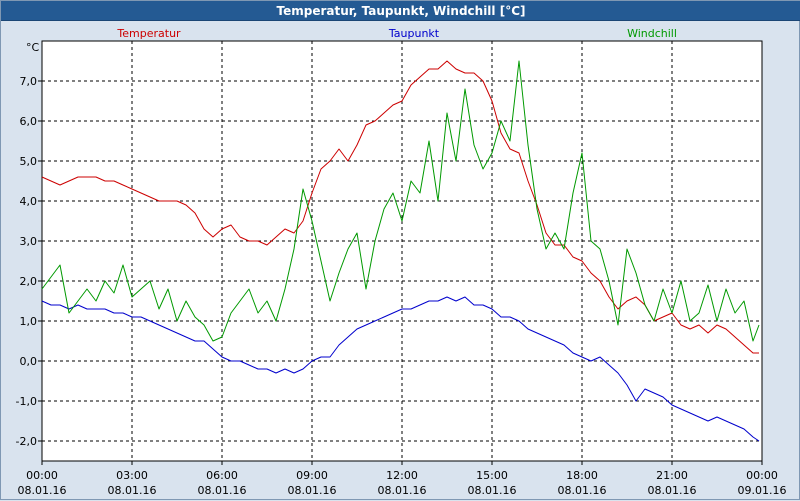 The height and width of the screenshot is (501, 800). Describe the element at coordinates (148, 33) in the screenshot. I see `legend-temperatur: Temperatur` at that location.